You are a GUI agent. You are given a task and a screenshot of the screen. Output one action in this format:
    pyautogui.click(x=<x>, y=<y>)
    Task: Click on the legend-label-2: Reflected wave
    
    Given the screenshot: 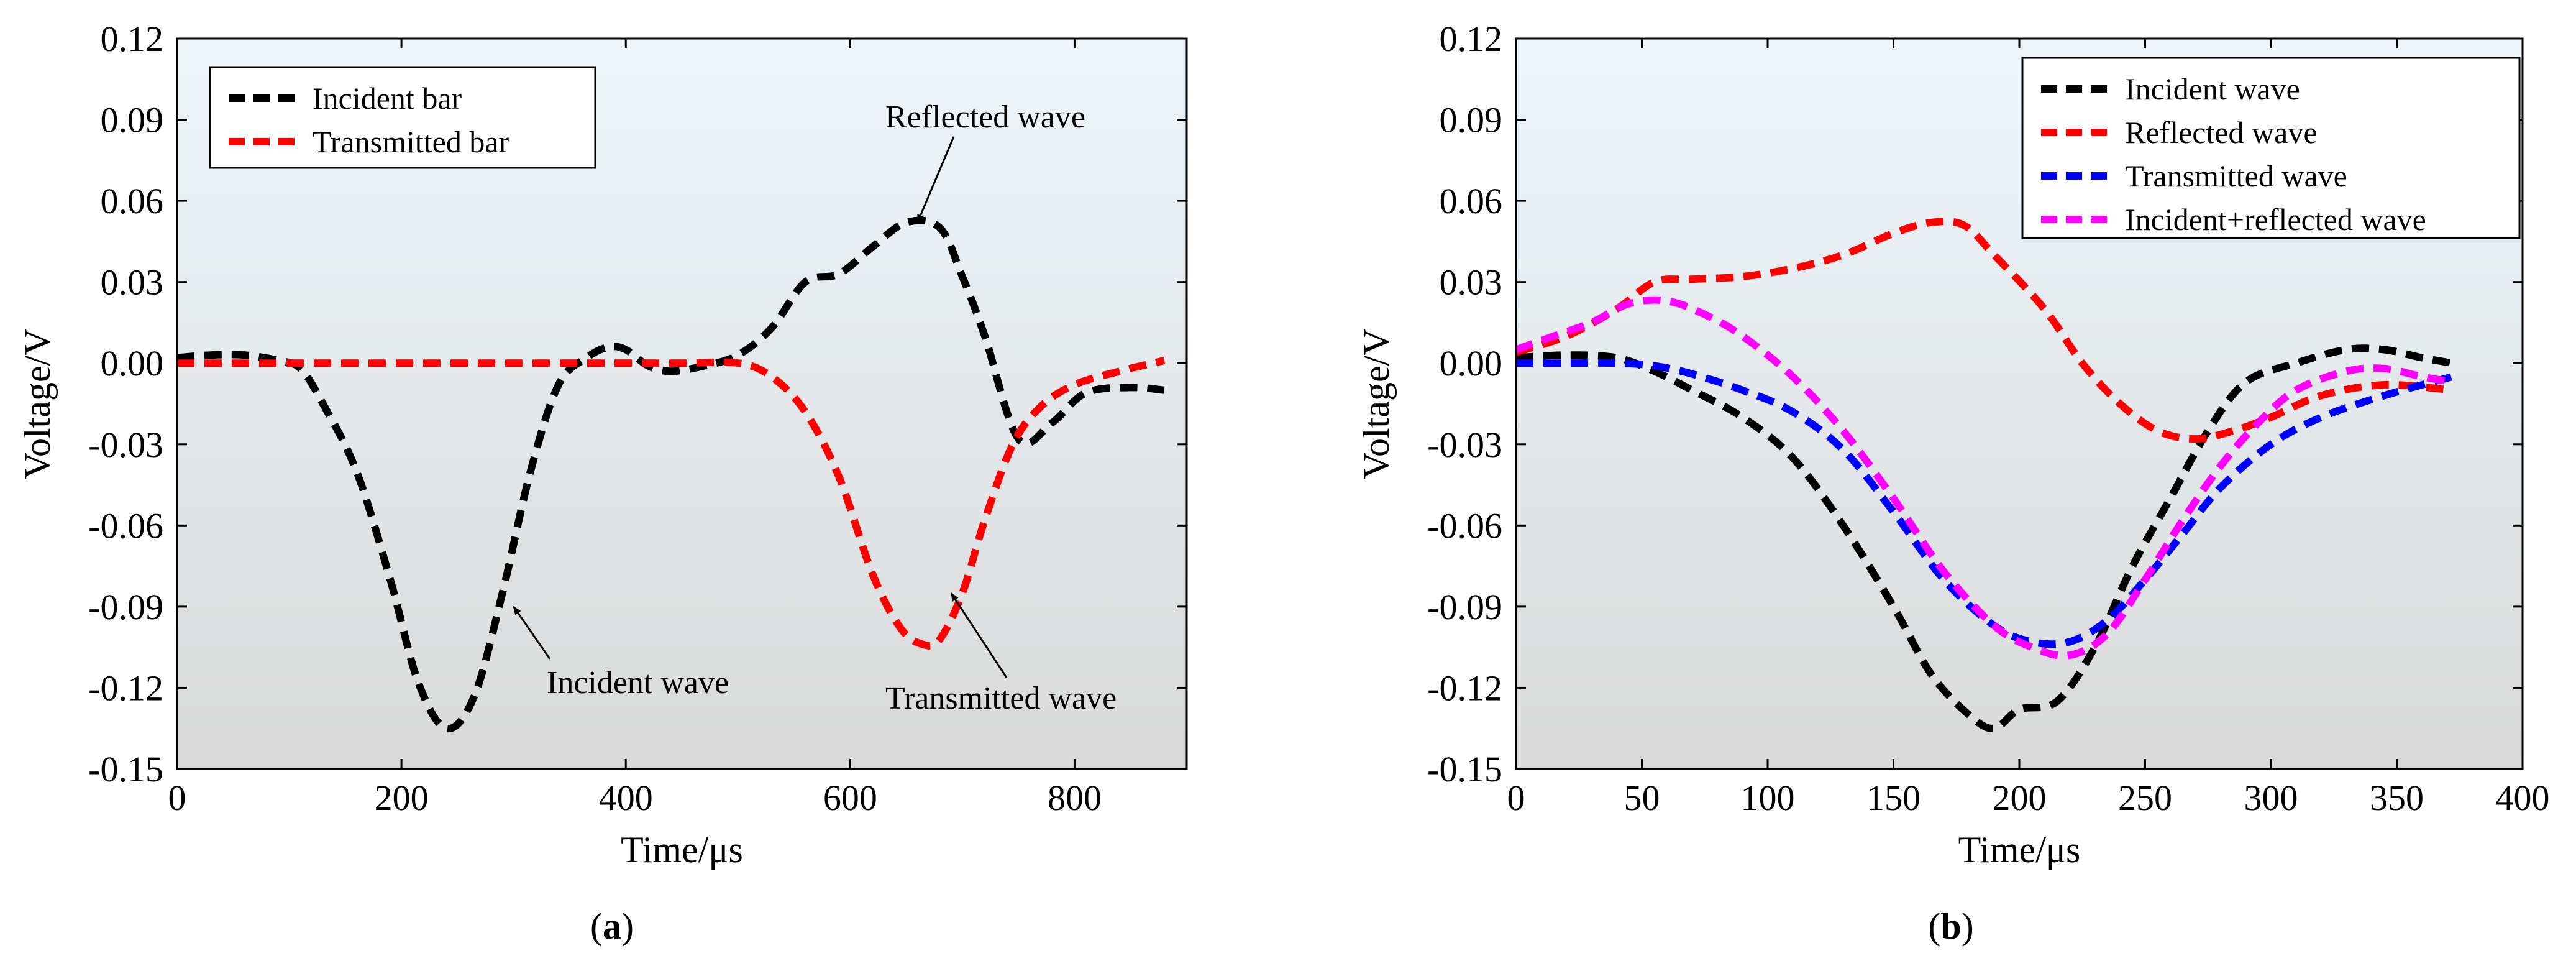 What is the action you would take?
    pyautogui.click(x=2221, y=132)
    